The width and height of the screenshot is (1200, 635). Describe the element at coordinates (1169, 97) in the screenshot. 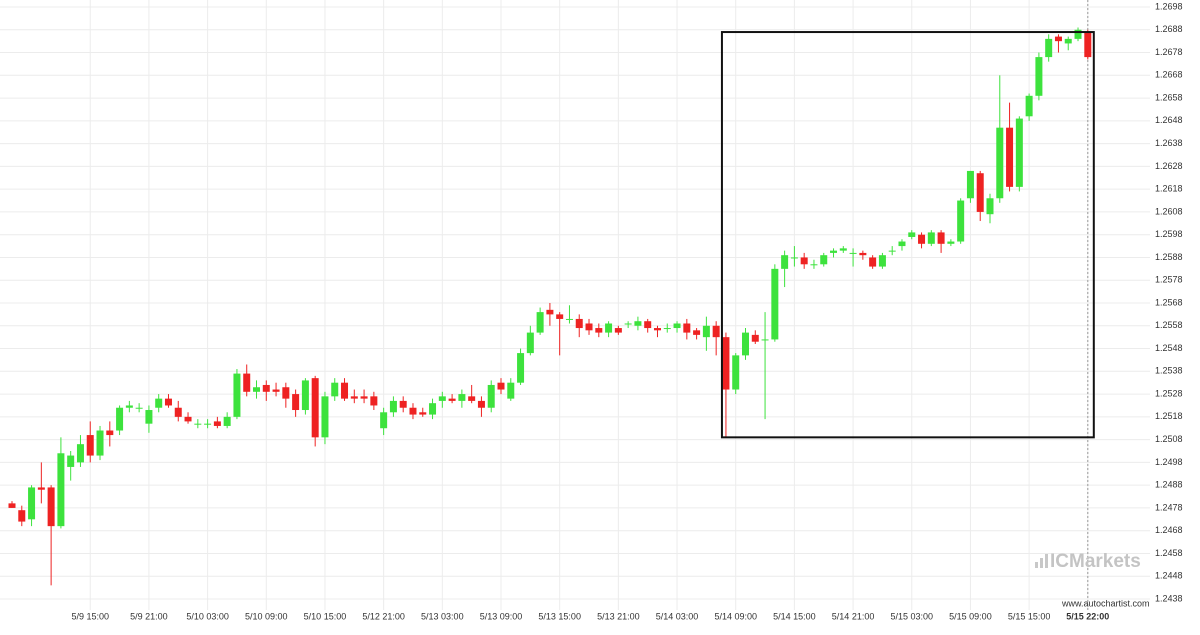

I see `y-tick-label: 1.2658` at that location.